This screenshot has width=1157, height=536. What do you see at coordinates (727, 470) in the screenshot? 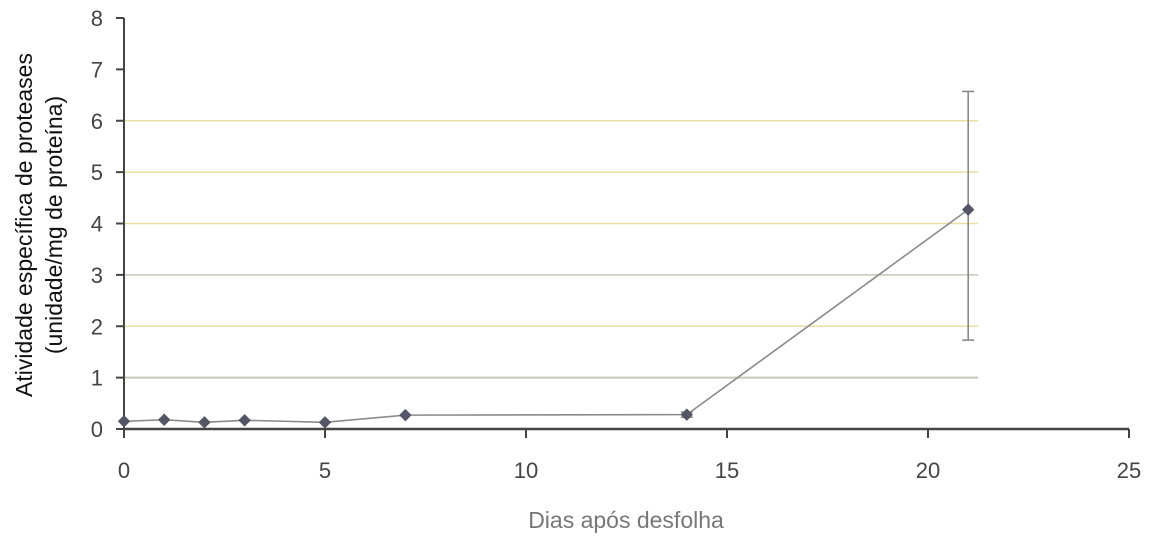
I see `x-tick-label: 15` at bounding box center [727, 470].